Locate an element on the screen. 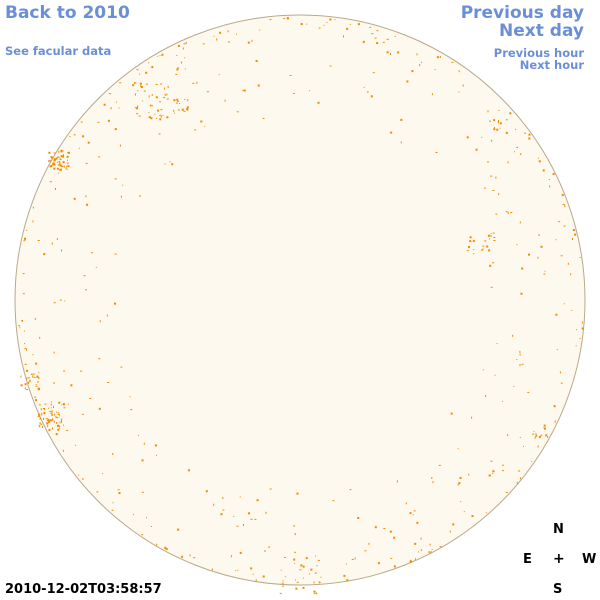 This screenshot has width=600, height=600. next-day-link: Next day is located at coordinates (541, 31).